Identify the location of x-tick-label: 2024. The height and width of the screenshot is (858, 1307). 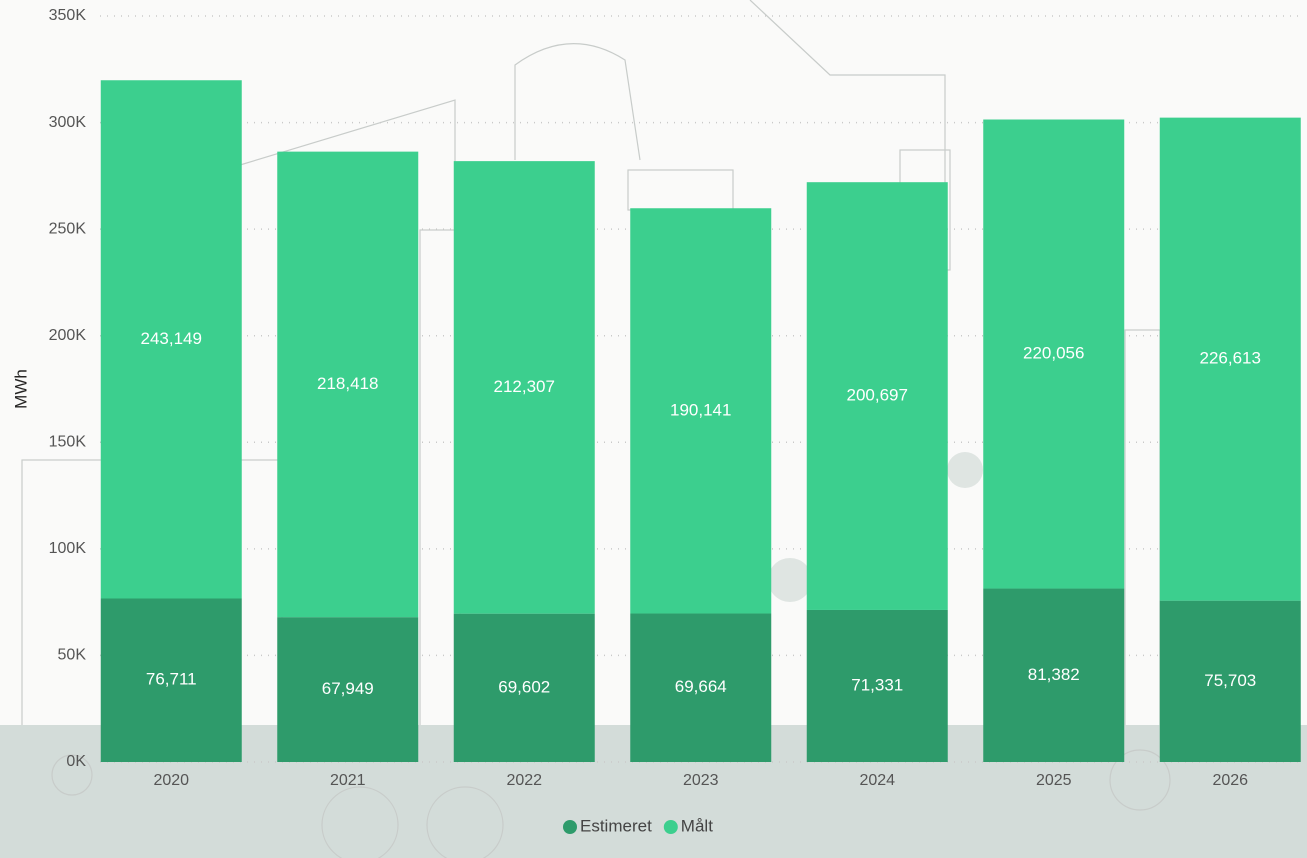
(877, 780).